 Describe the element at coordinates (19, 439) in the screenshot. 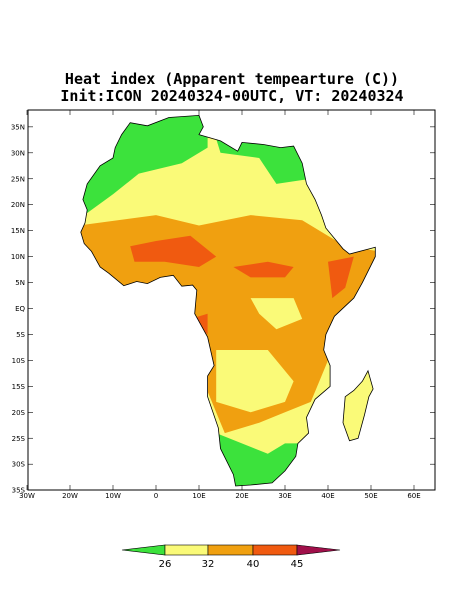

I see `lat-label: 25S` at that location.